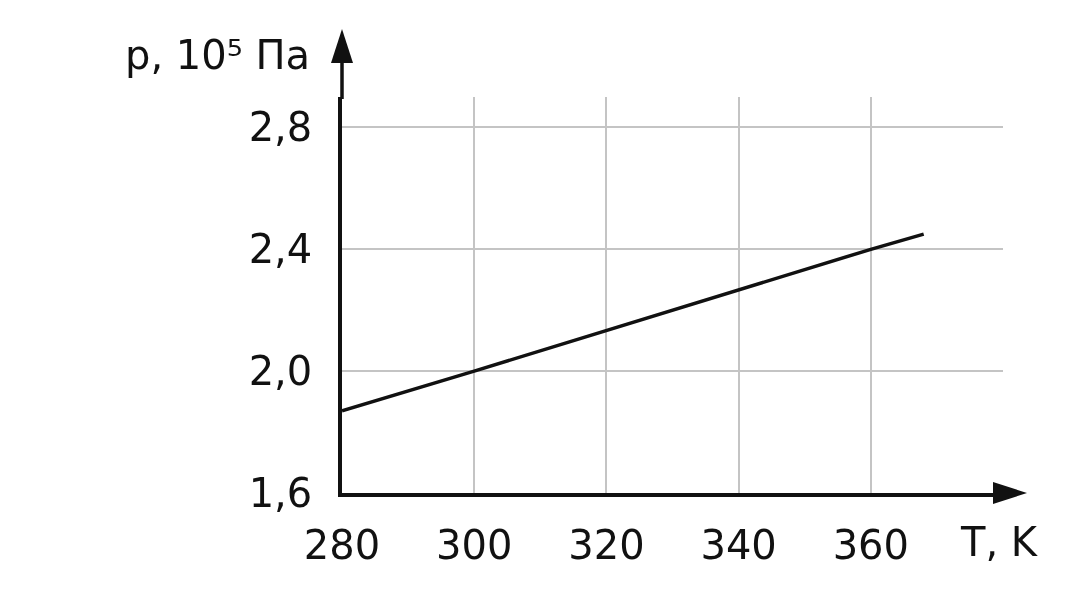 The height and width of the screenshot is (615, 1080). I want to click on y-tick-label: 2,8, so click(280, 127).